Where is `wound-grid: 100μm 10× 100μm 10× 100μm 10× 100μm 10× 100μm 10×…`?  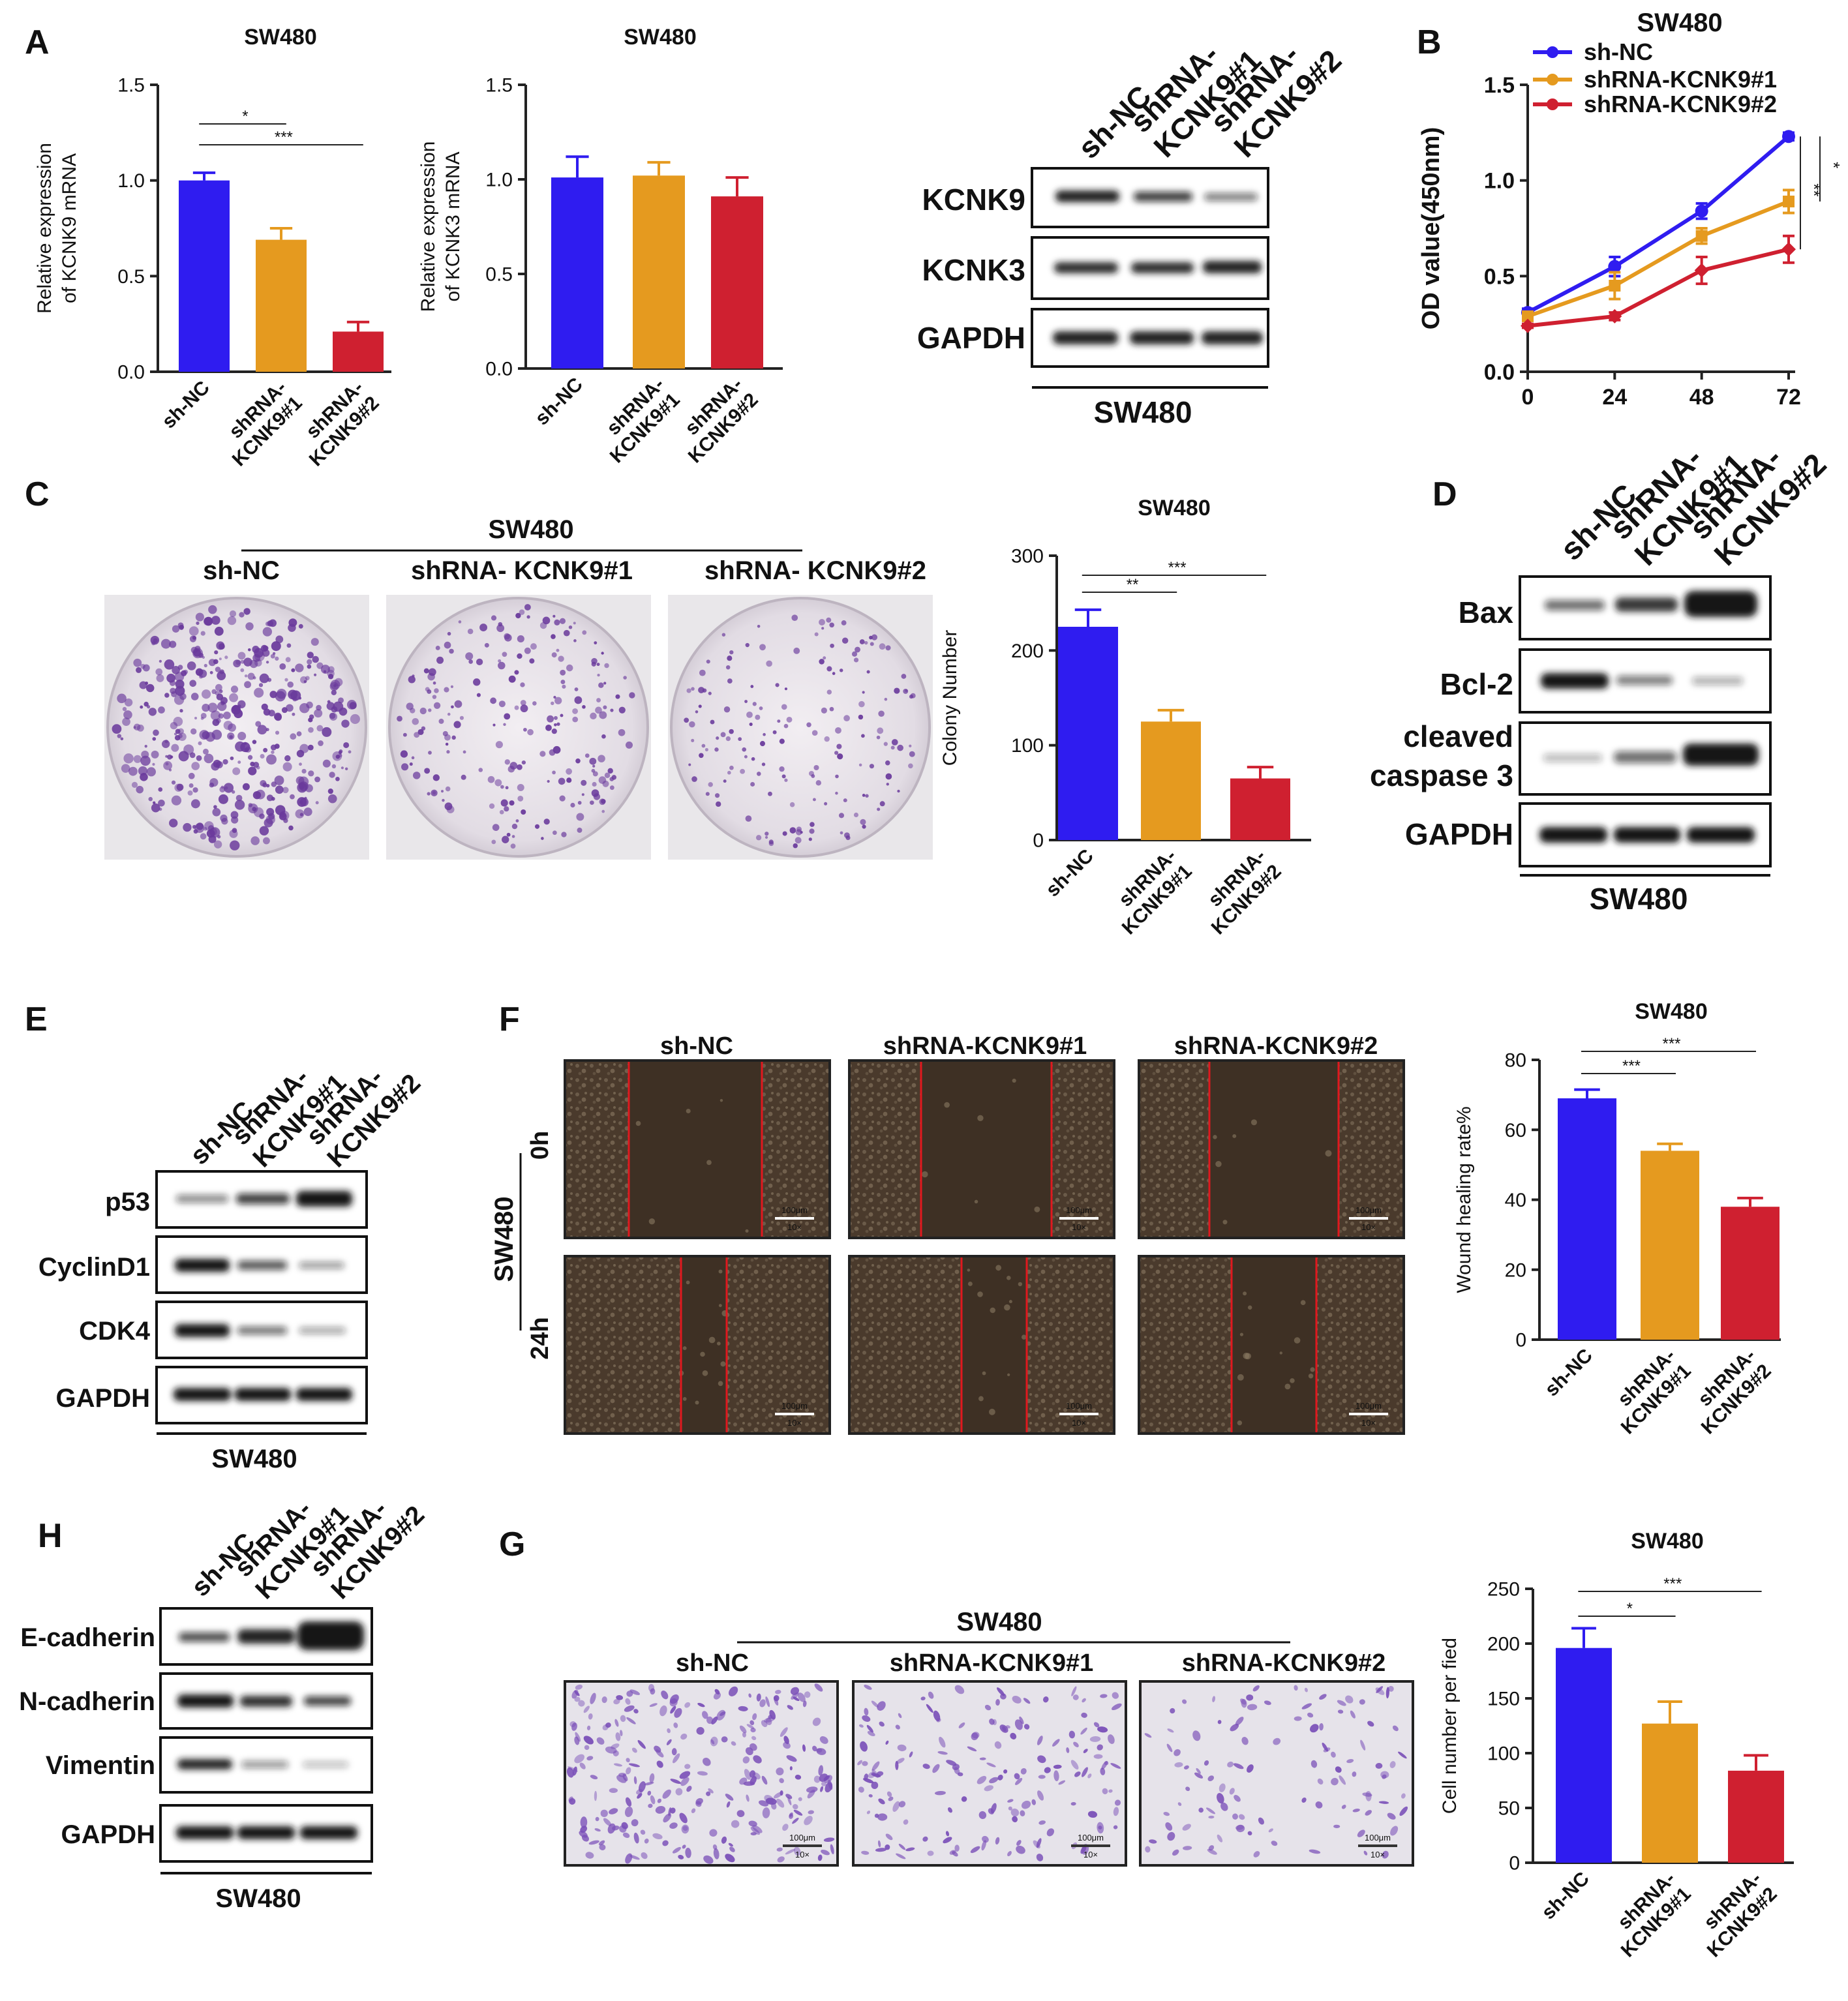
wound-grid: 100μm 10× 100μm 10× 100μm 10× 100μm 10× 100μm 10×… is located at coordinates (984, 1247).